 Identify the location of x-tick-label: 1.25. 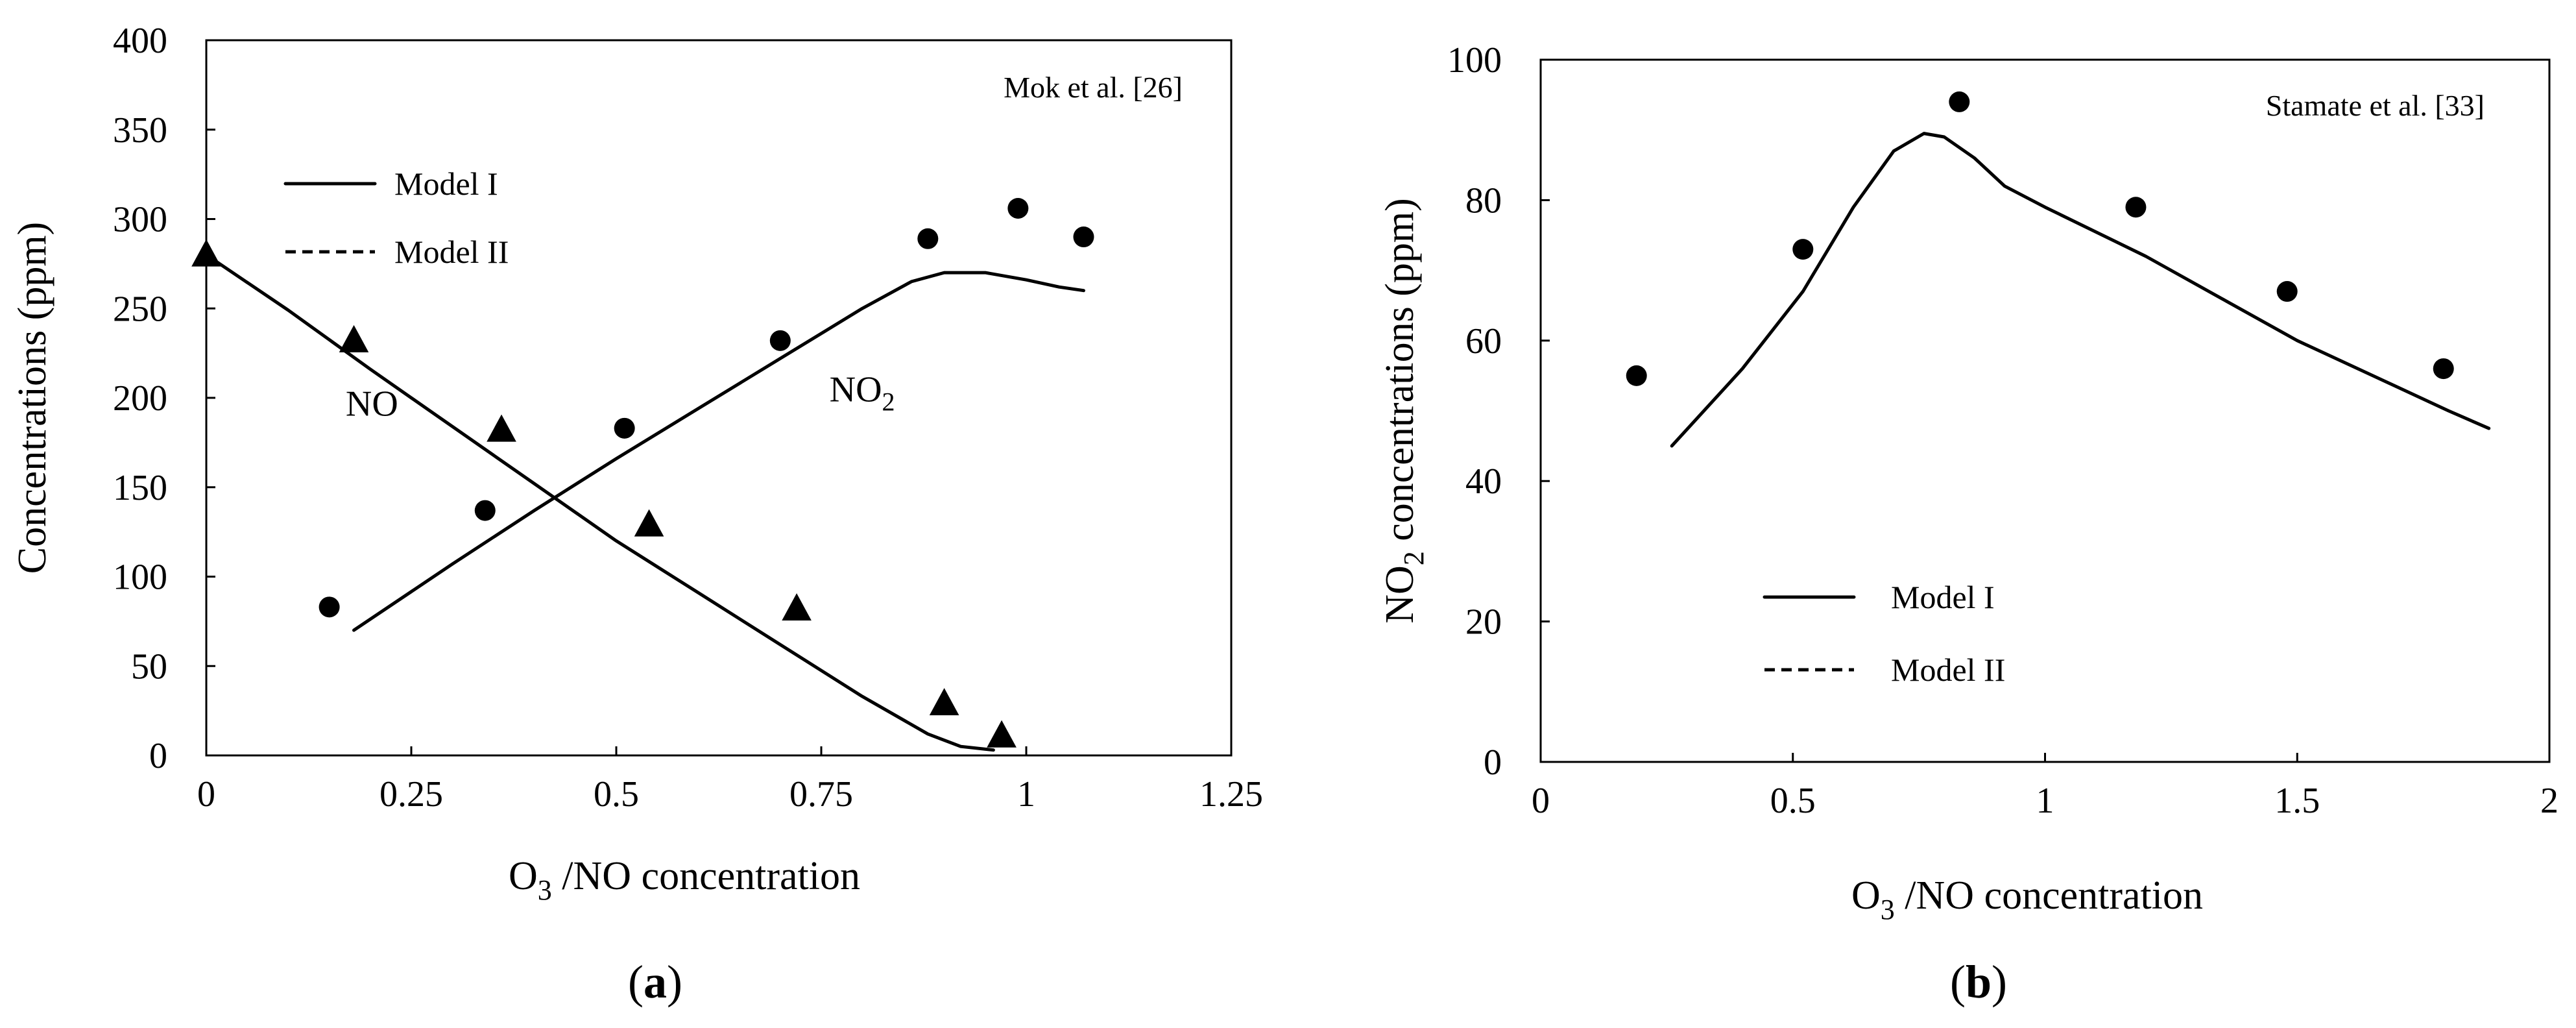
(1231, 794).